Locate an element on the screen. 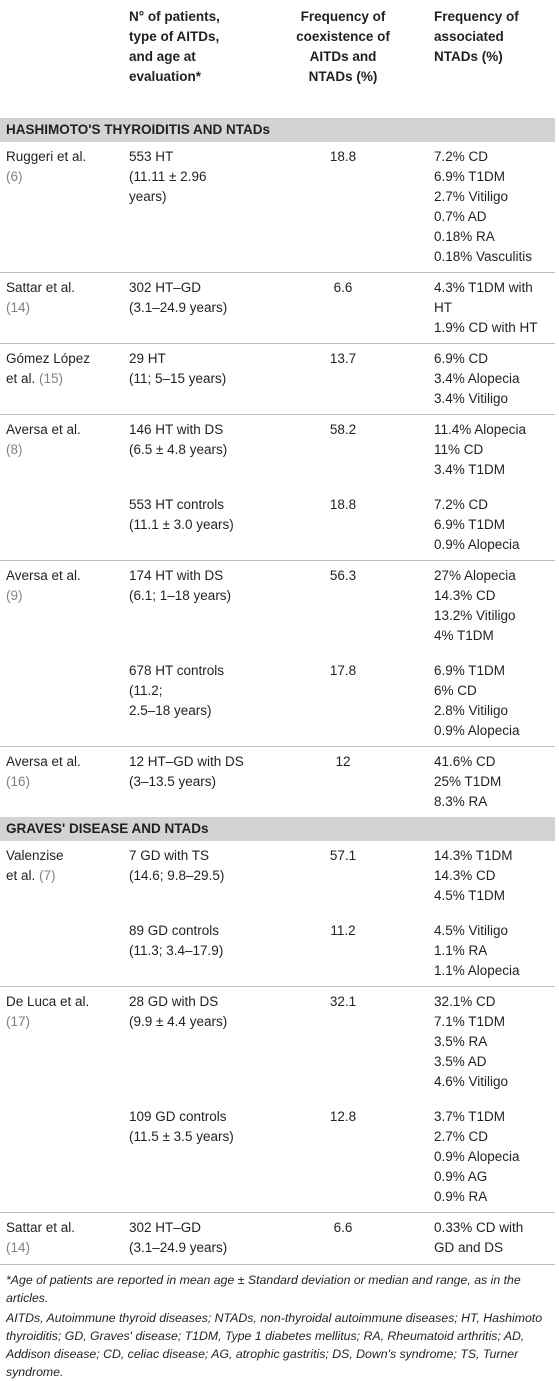  reference-link: (16) is located at coordinates (18, 781).